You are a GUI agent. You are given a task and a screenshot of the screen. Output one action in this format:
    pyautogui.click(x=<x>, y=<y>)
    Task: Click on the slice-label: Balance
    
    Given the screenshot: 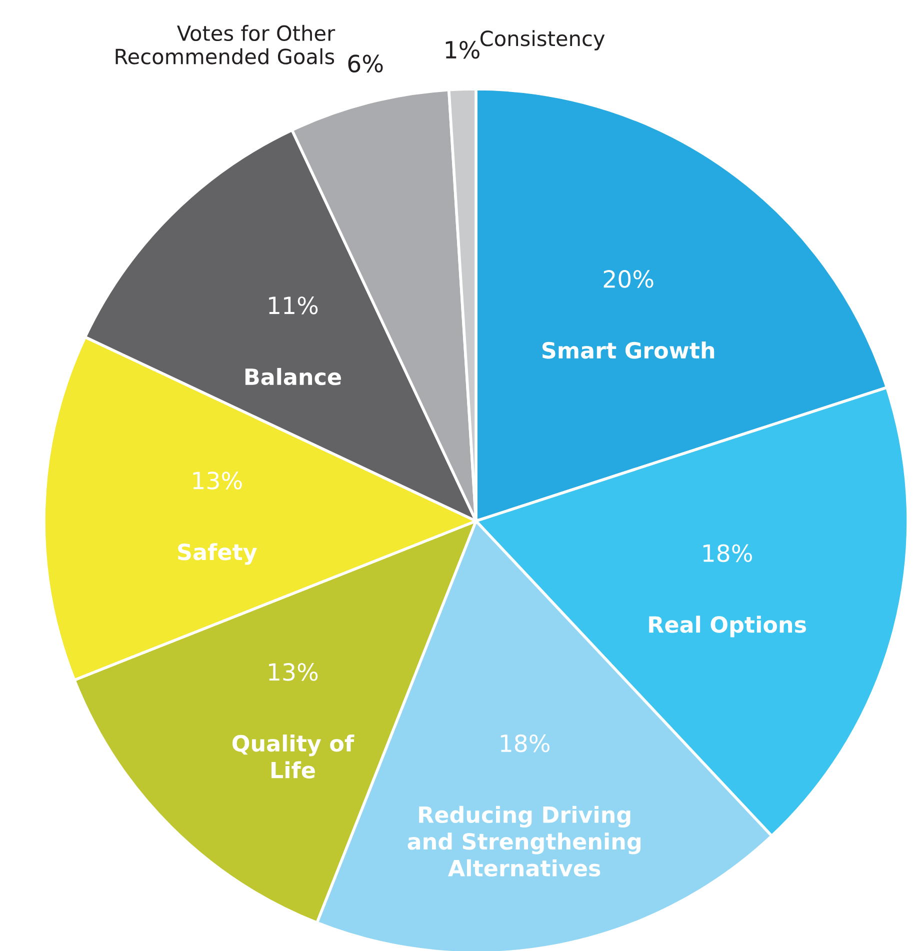 What is the action you would take?
    pyautogui.click(x=293, y=377)
    